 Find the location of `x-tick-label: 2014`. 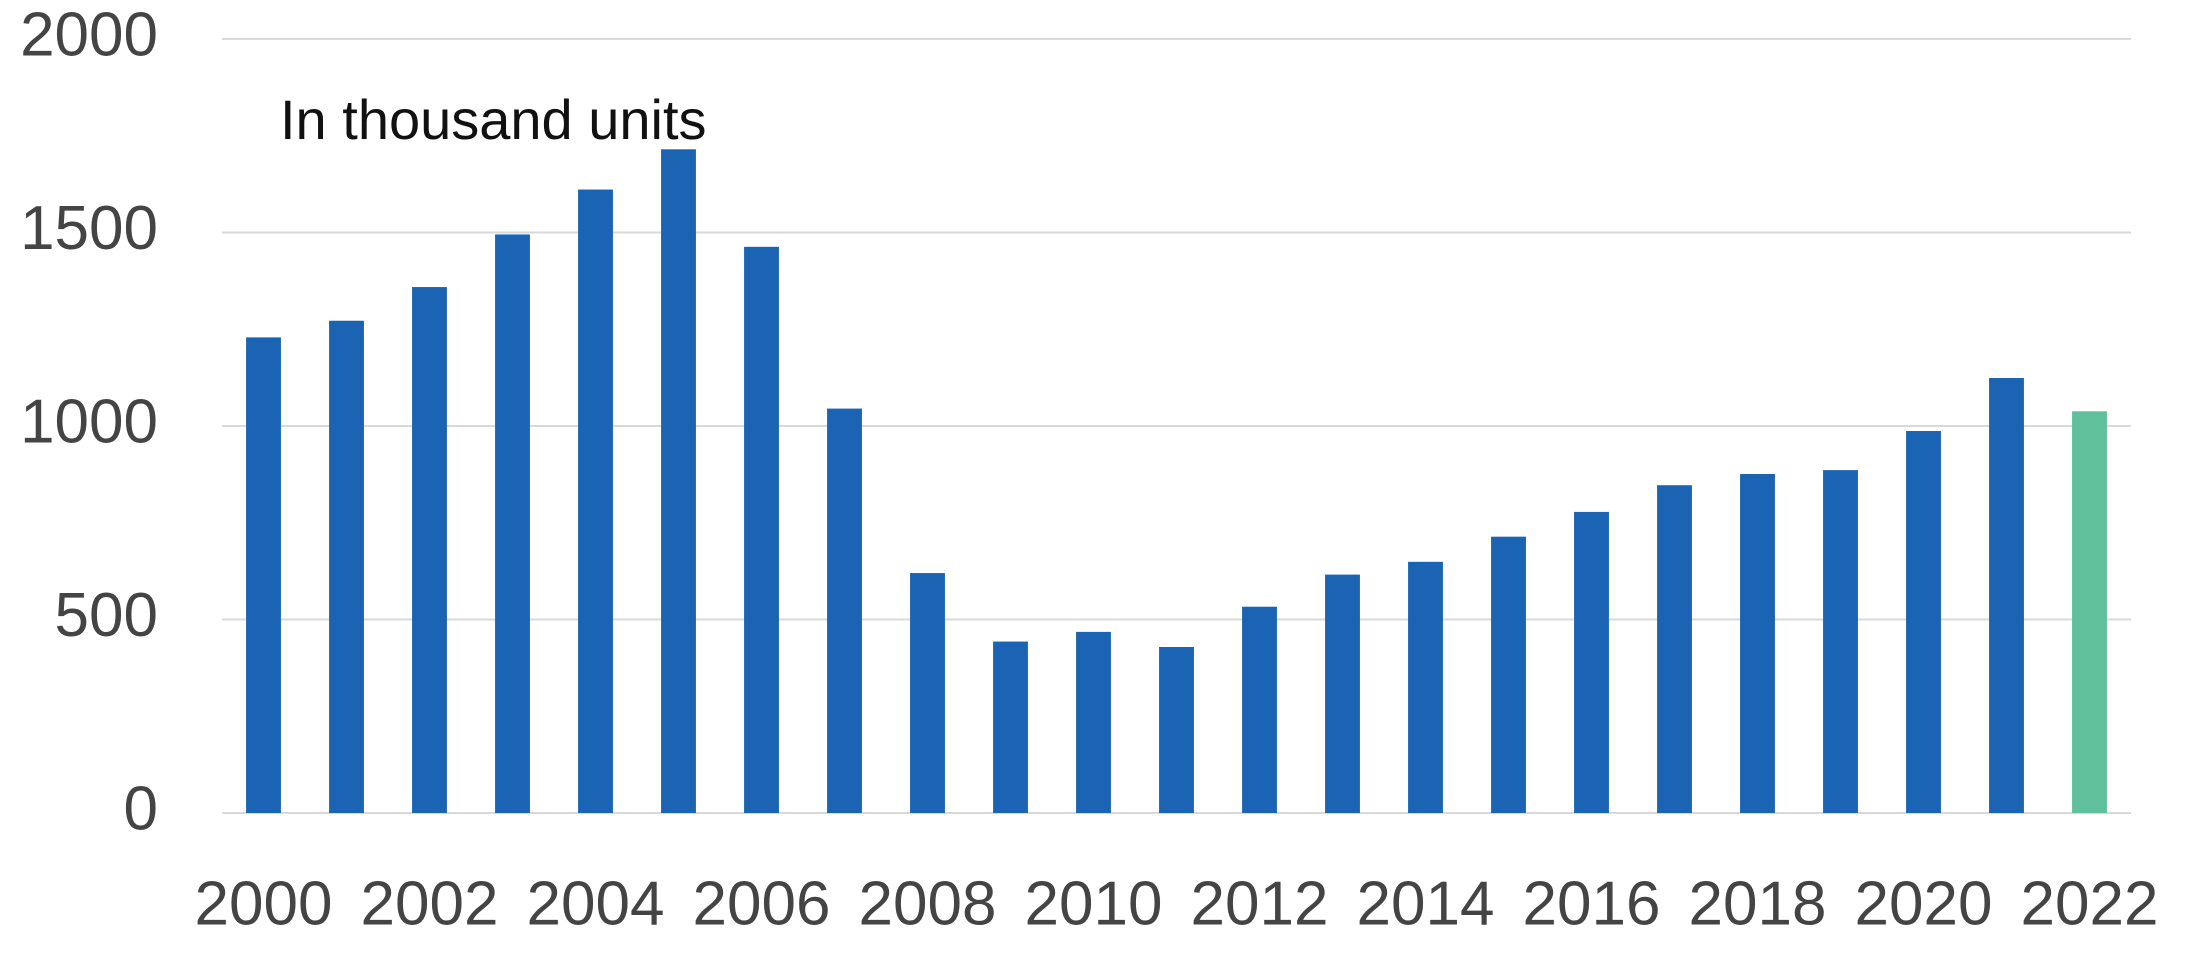

x-tick-label: 2014 is located at coordinates (1426, 903).